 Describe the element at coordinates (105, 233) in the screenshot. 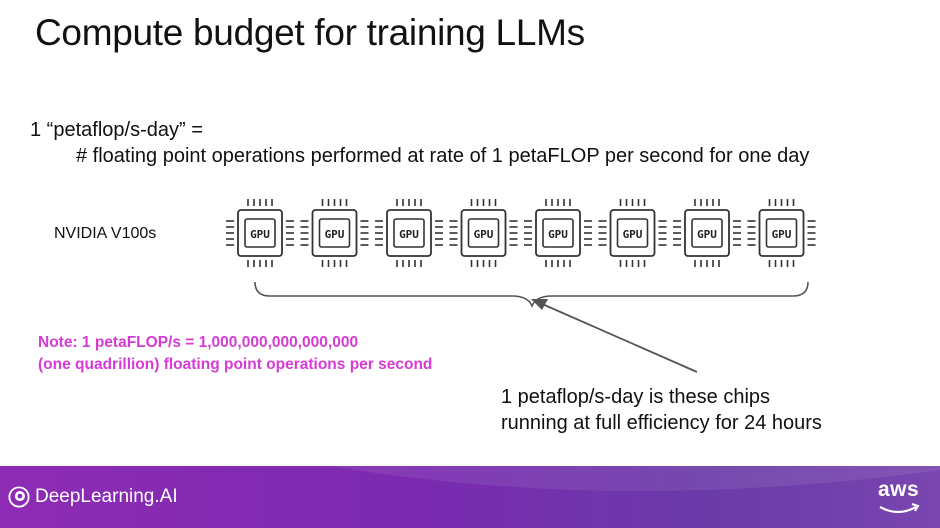

I see `gpu-row-label: NVIDIA V100s` at that location.